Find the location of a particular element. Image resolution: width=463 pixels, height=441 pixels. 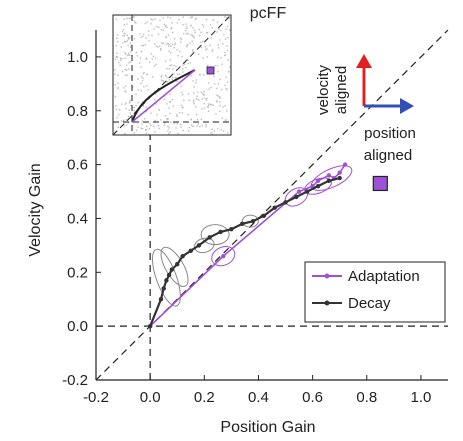

y-tick-label: 0.0 is located at coordinates (77, 326).